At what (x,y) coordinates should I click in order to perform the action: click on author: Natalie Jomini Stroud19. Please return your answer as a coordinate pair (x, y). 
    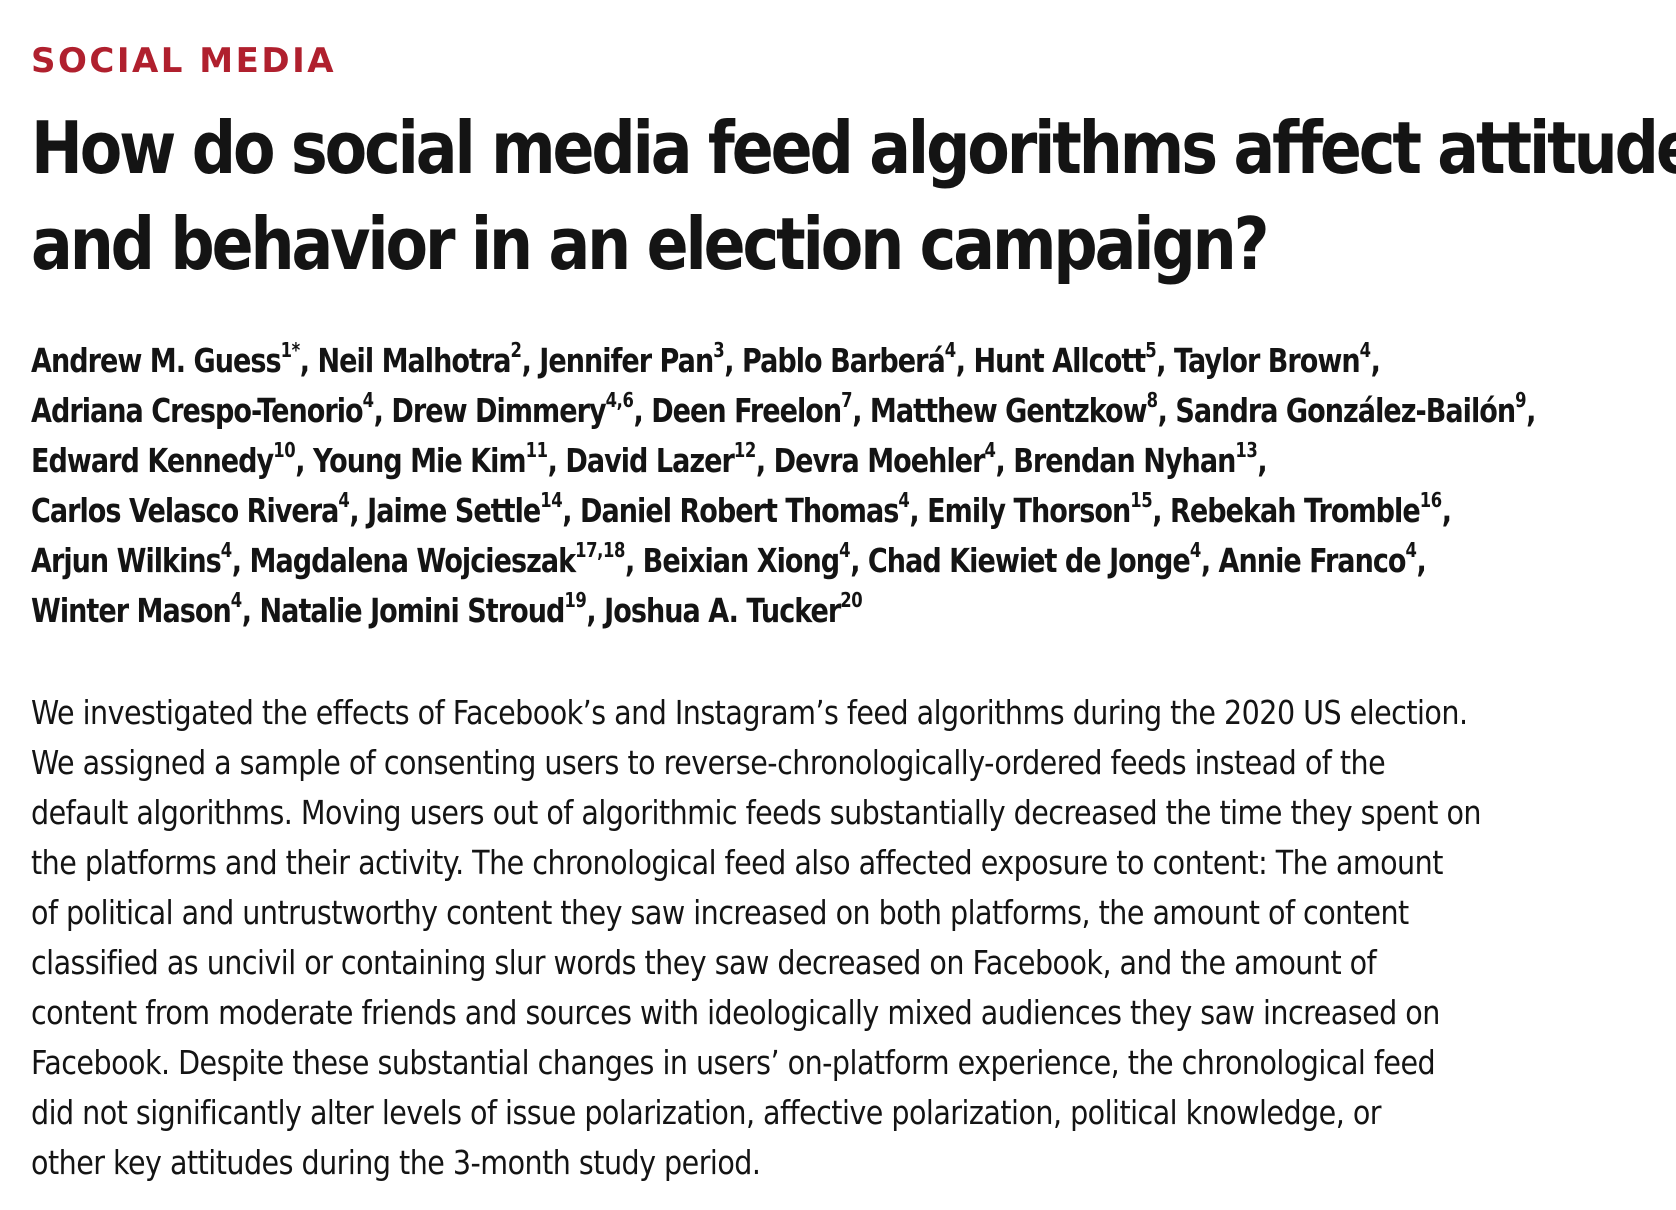
    Looking at the image, I should click on (423, 609).